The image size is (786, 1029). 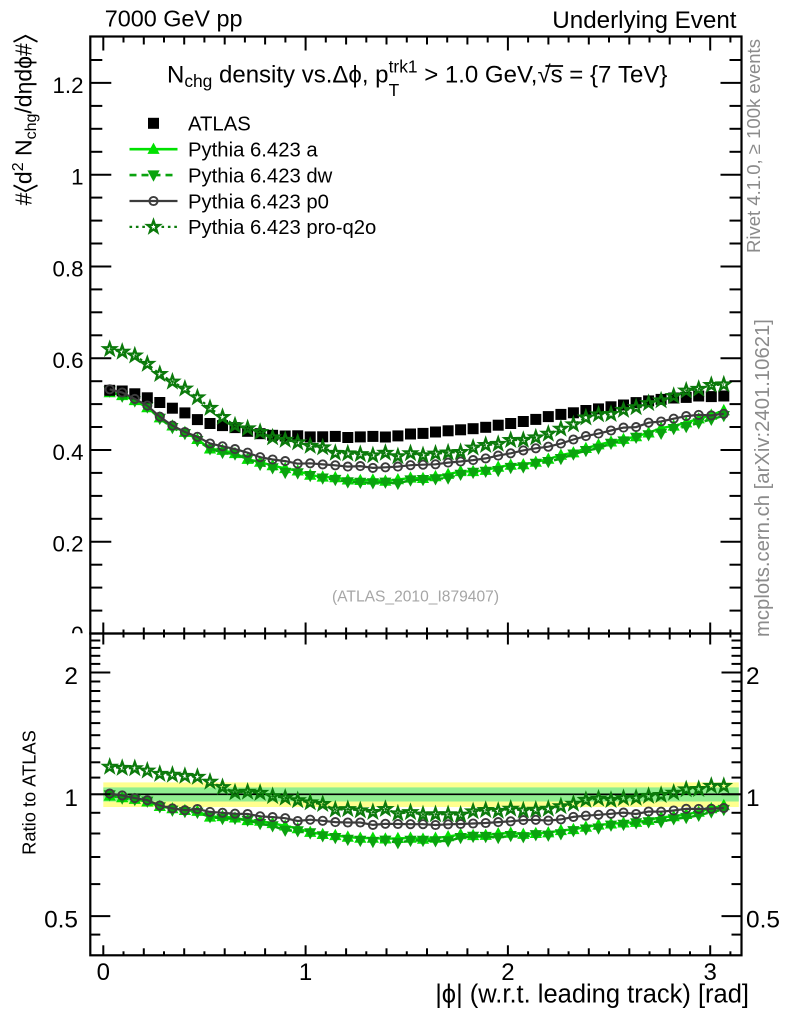 What do you see at coordinates (68, 452) in the screenshot?
I see `svg-text: 0.4` at bounding box center [68, 452].